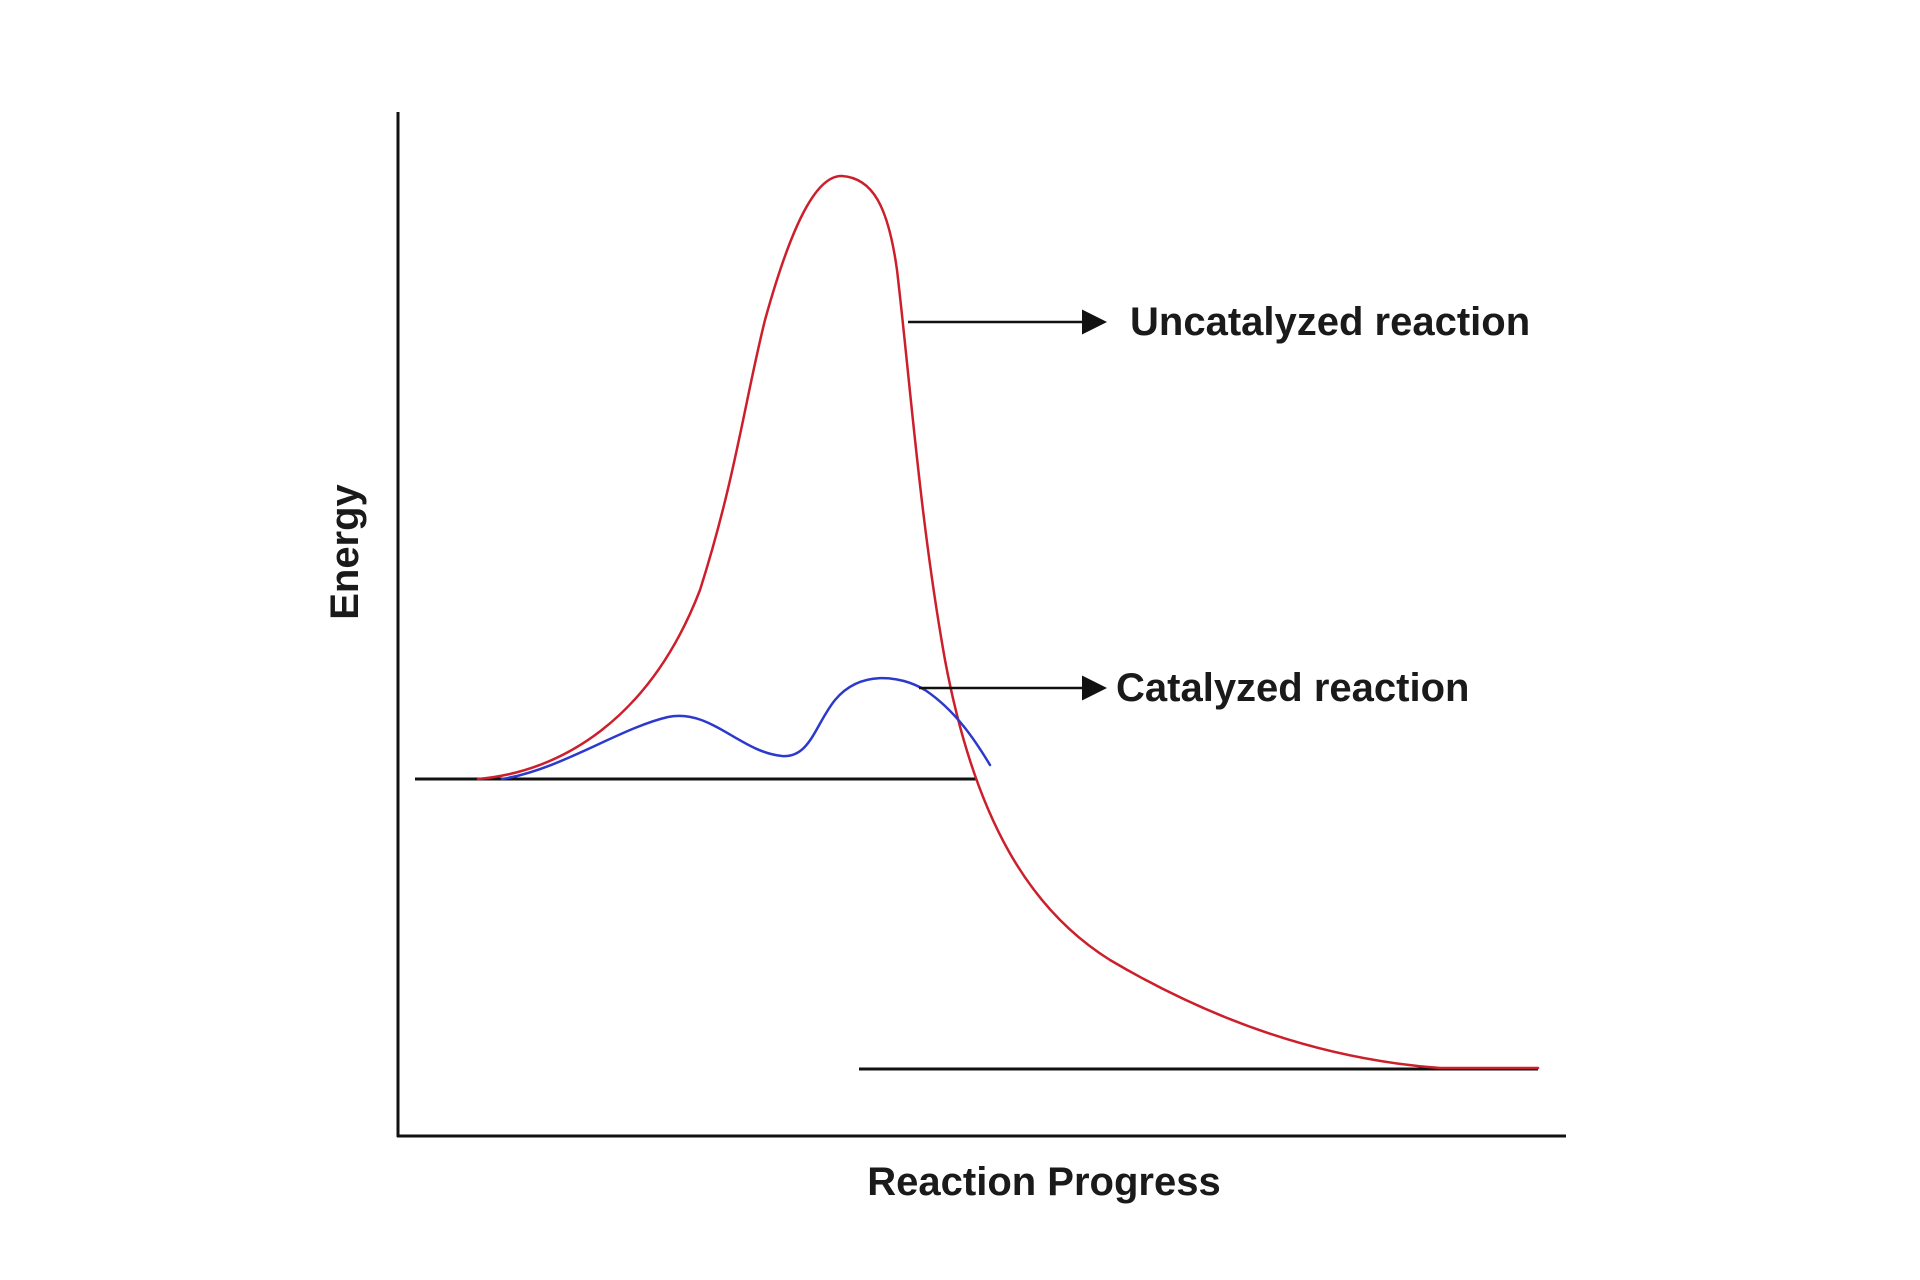 Image resolution: width=1920 pixels, height=1280 pixels. Describe the element at coordinates (345, 551) in the screenshot. I see `y-axis-label: Energy` at that location.